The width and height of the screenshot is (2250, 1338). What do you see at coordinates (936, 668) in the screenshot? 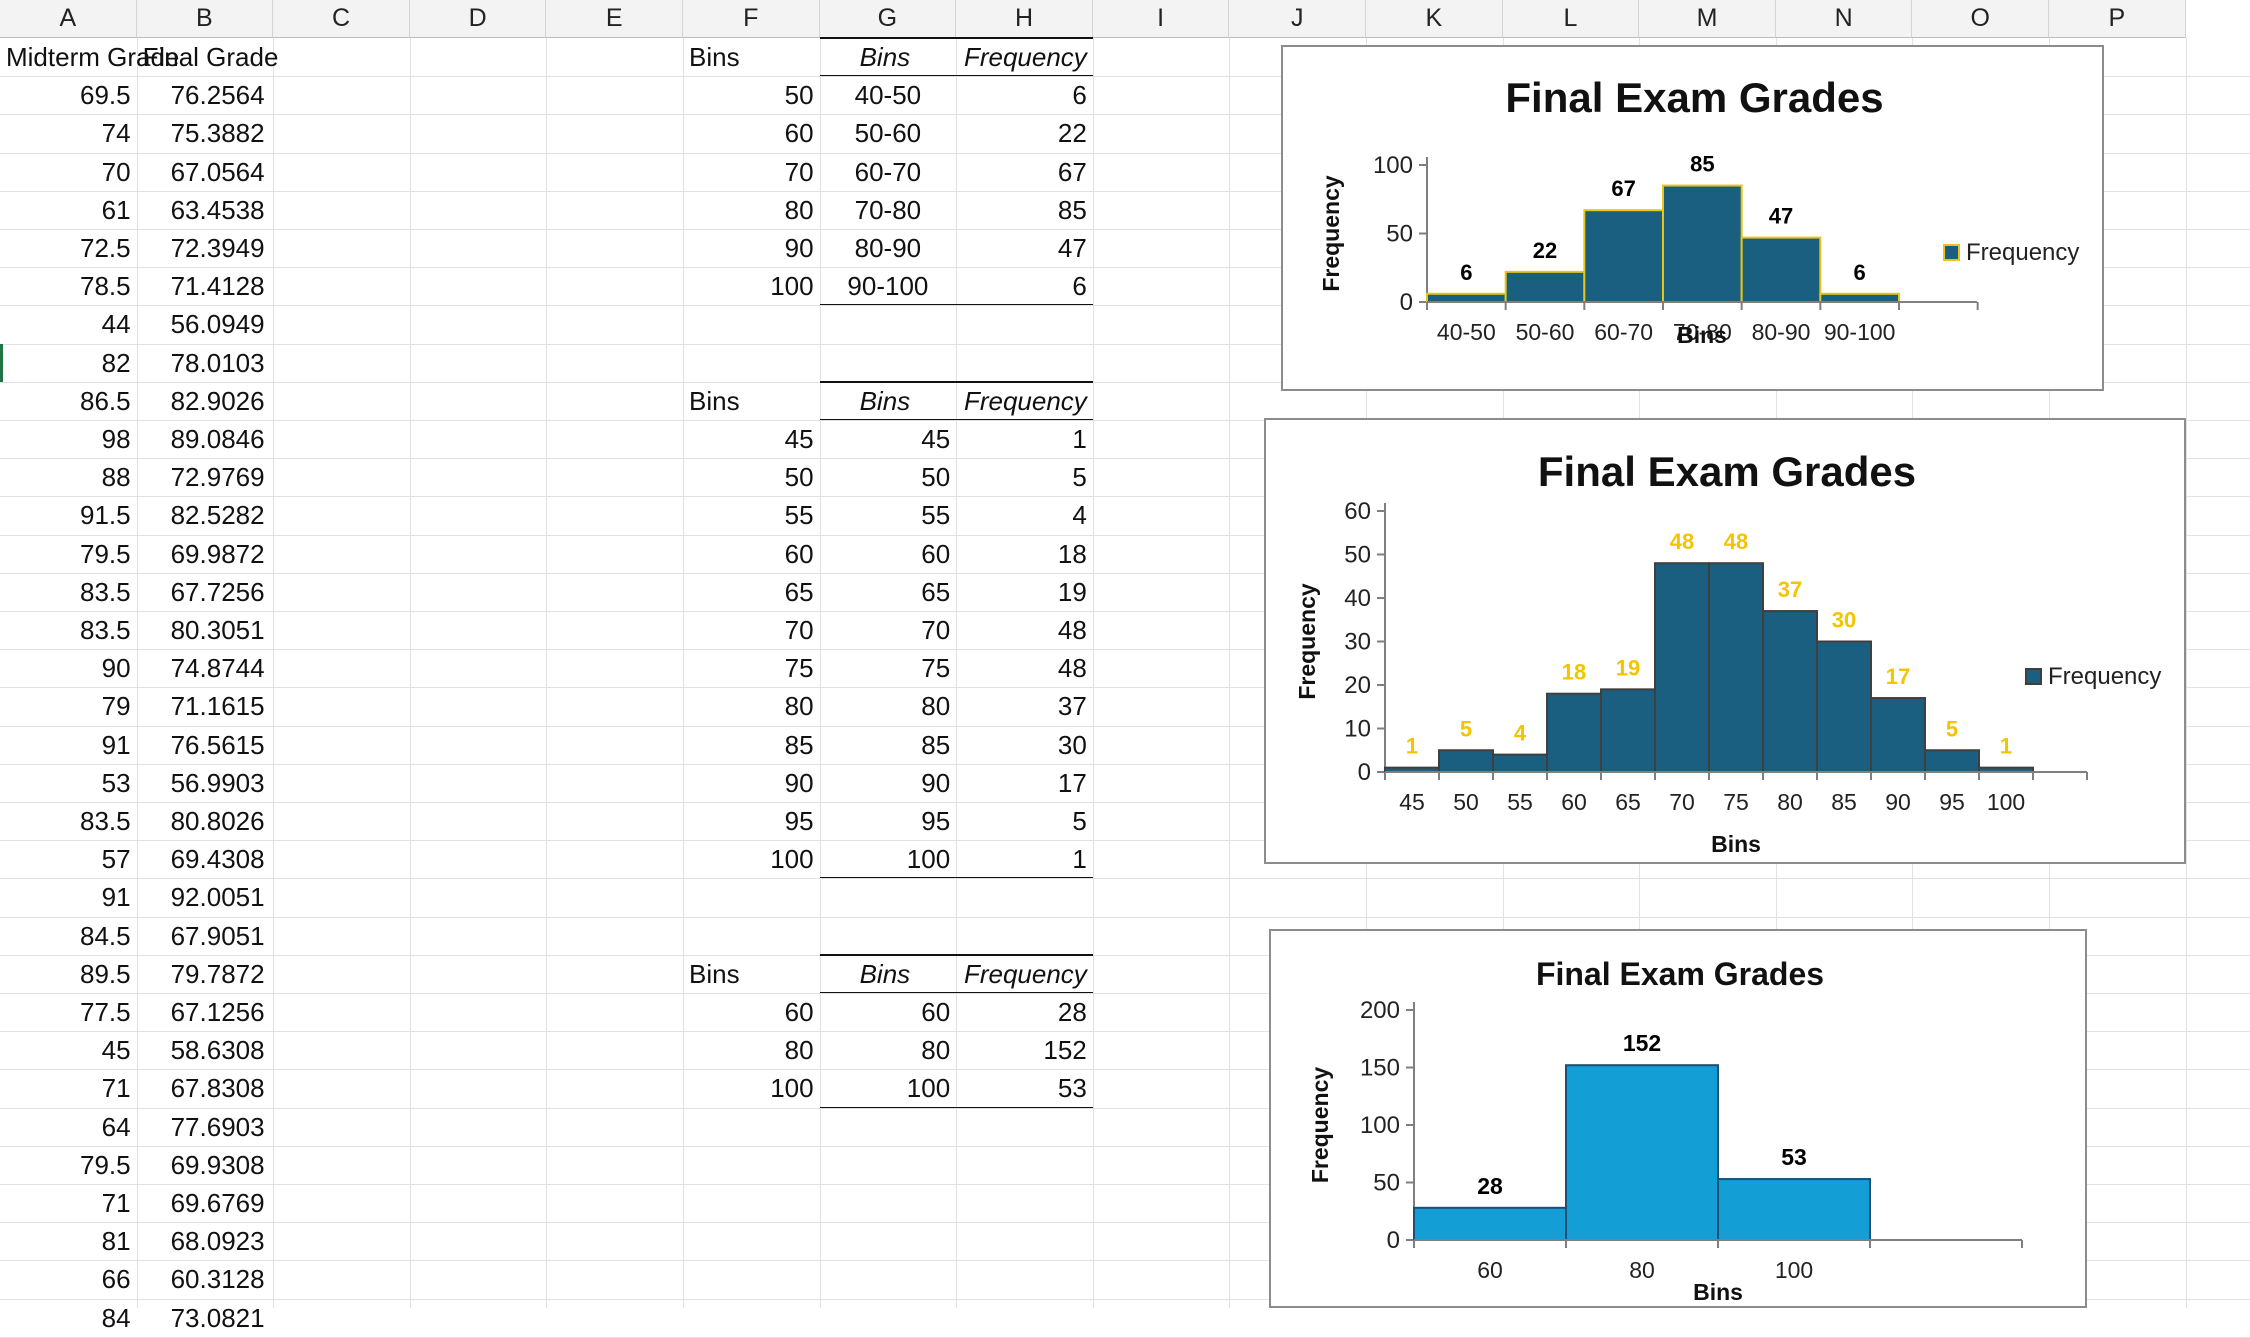
I see `bin-label-cell: 75` at bounding box center [936, 668].